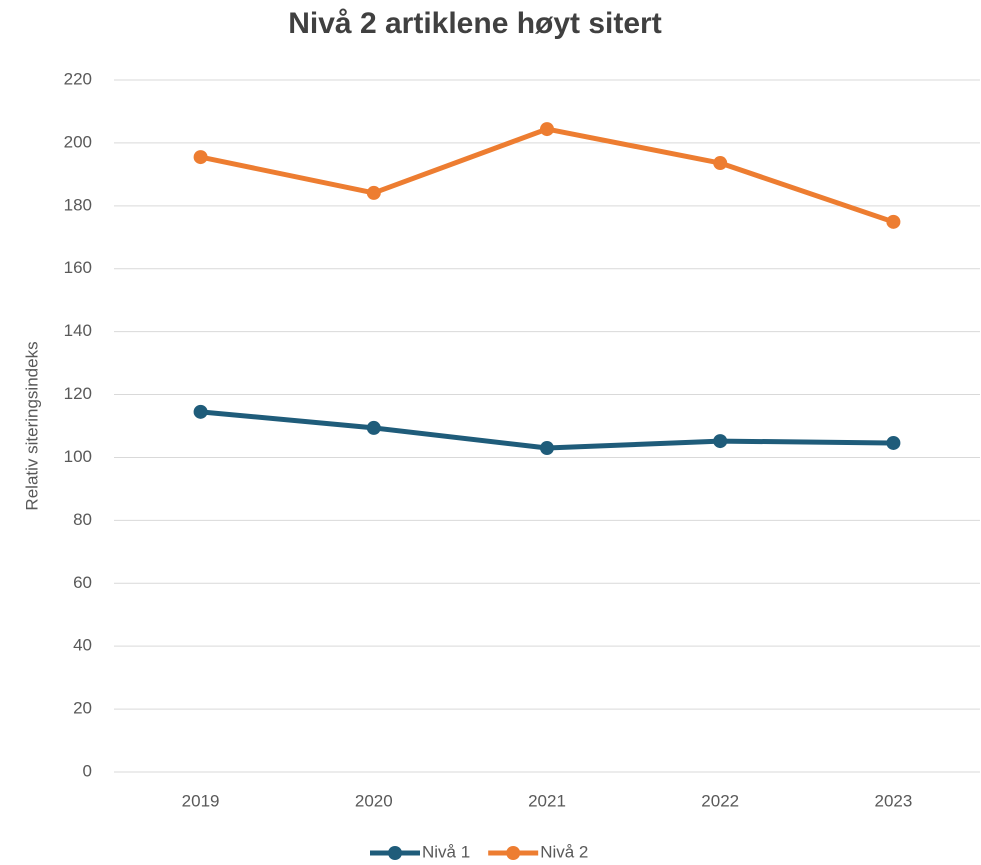  Describe the element at coordinates (82, 519) in the screenshot. I see `y-tick-label: 80` at that location.